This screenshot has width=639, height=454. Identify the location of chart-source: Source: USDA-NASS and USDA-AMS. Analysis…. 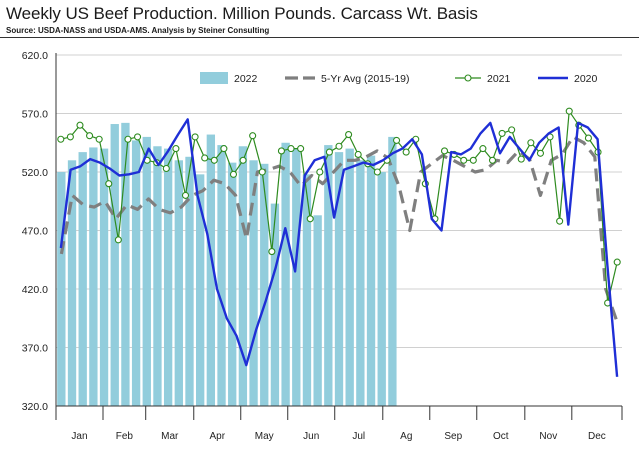
(138, 30).